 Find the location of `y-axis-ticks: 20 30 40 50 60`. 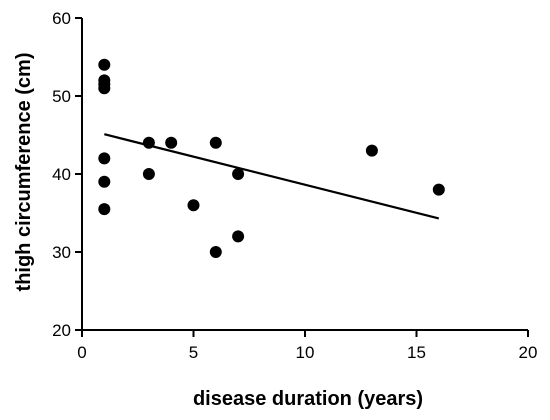

y-axis-ticks: 20 30 40 50 60 is located at coordinates (67, 174).